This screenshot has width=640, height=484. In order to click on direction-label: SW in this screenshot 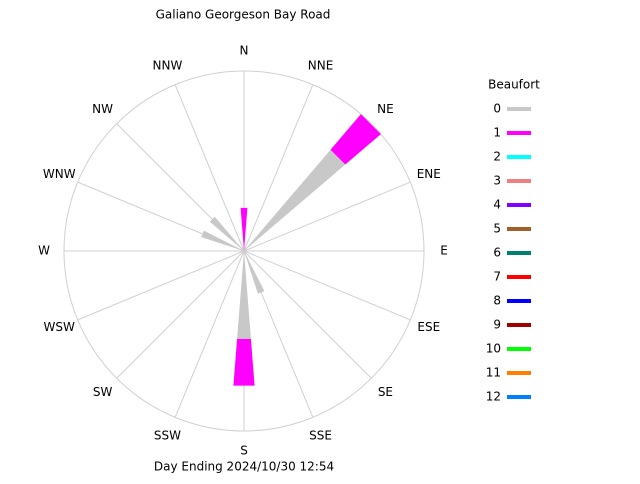, I will do `click(103, 392)`.